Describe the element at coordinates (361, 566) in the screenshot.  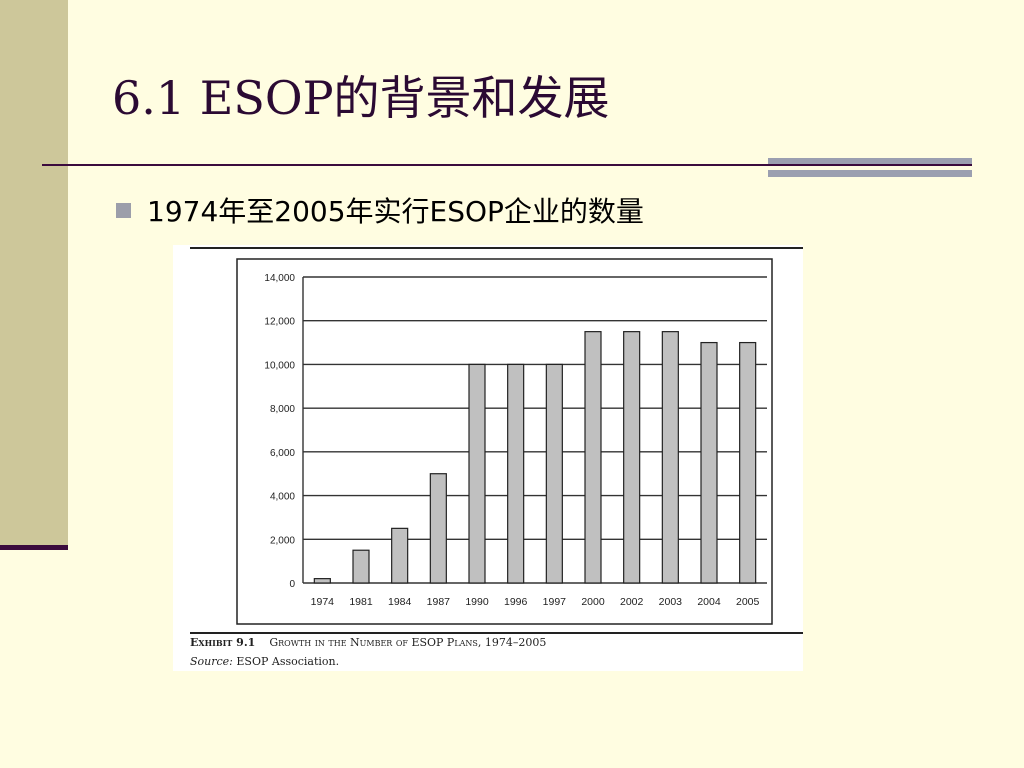
I see `bar-1981` at that location.